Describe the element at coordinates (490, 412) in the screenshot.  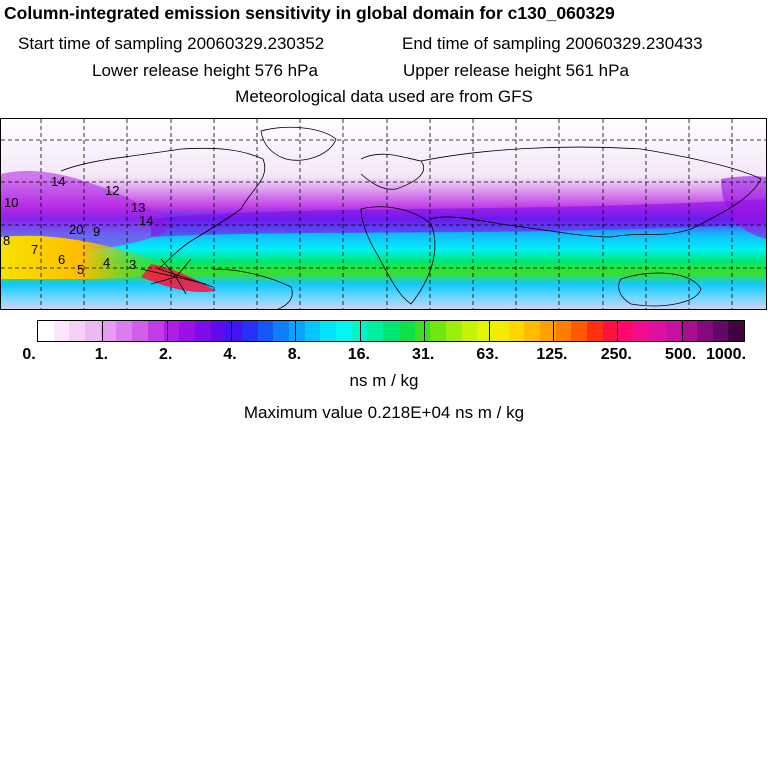
I see `max-unit: ns m / kg` at that location.